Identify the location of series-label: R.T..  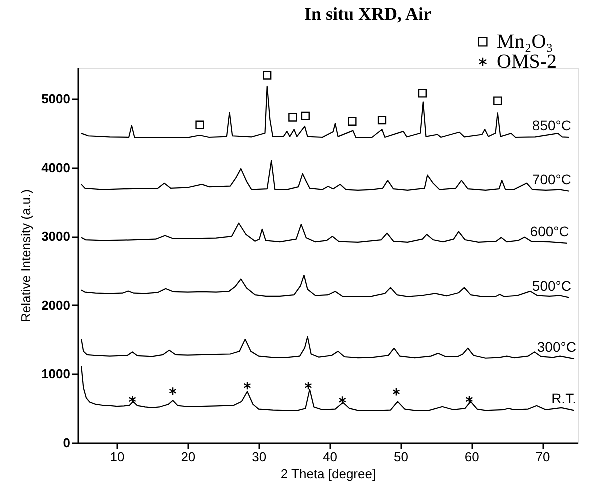
(564, 398).